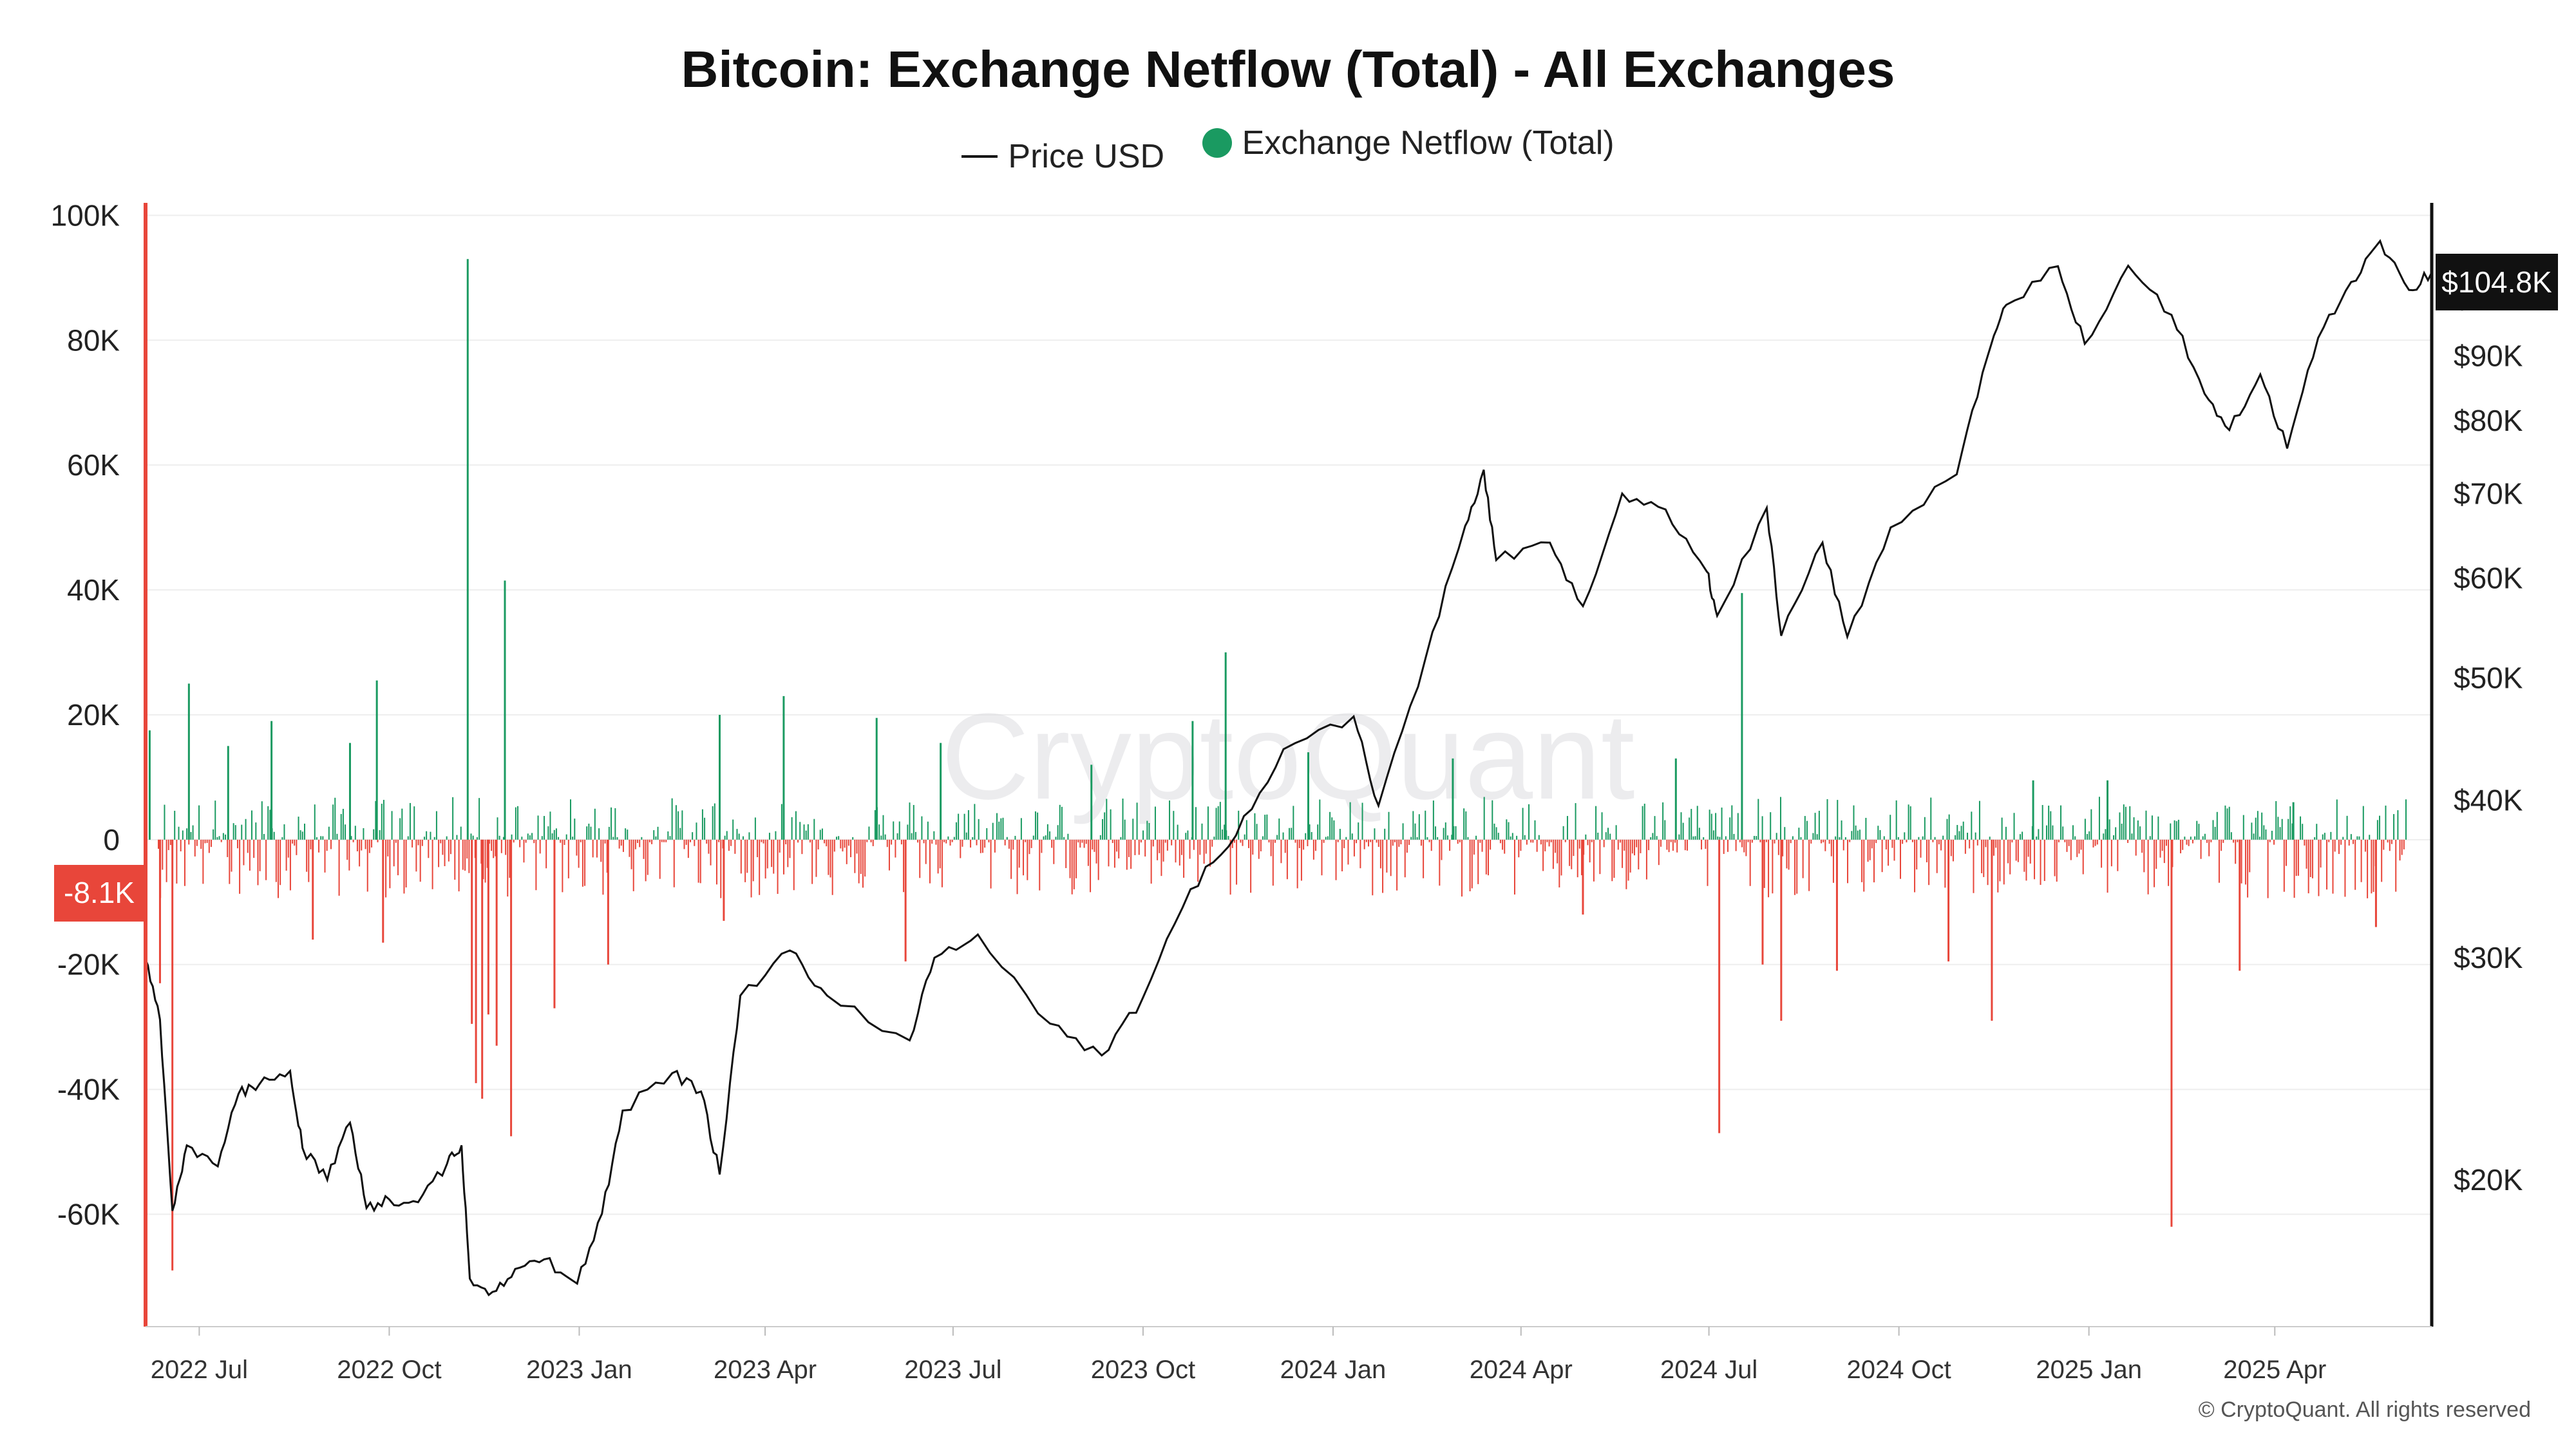  What do you see at coordinates (93, 465) in the screenshot?
I see `left-tick-label: 60K` at bounding box center [93, 465].